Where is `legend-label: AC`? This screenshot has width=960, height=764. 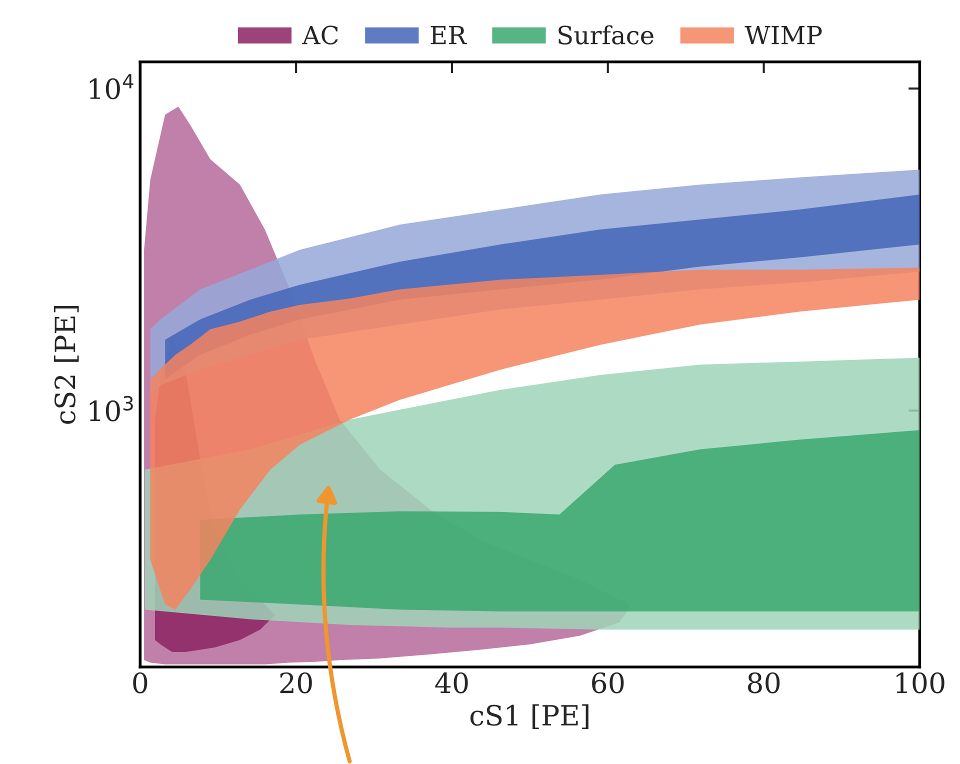
legend-label: AC is located at coordinates (320, 35).